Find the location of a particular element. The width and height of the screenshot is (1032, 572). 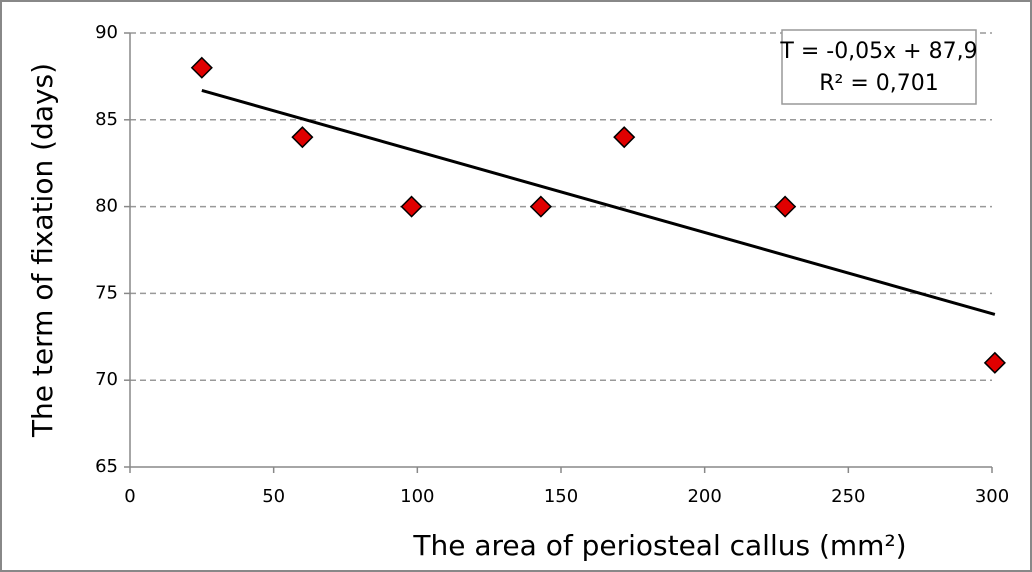

y-tick-label: 80 is located at coordinates (106, 206).